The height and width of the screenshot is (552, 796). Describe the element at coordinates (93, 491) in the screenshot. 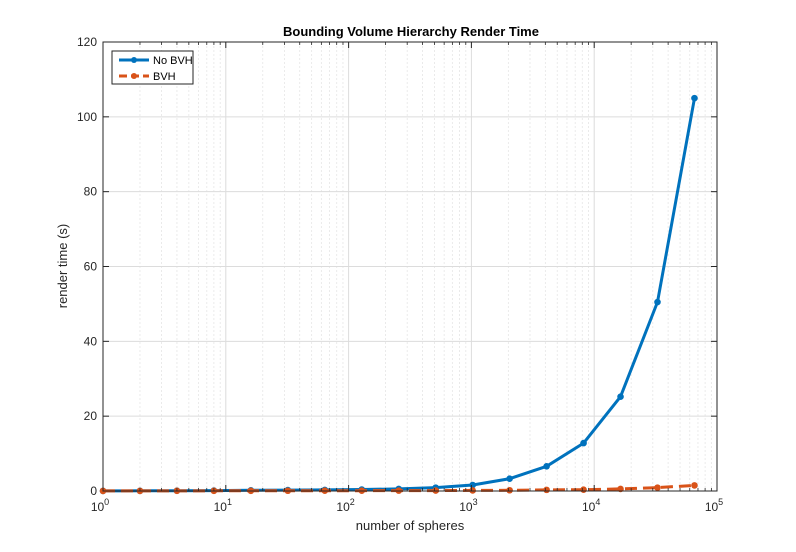

I see `y-tick-label: 0` at that location.